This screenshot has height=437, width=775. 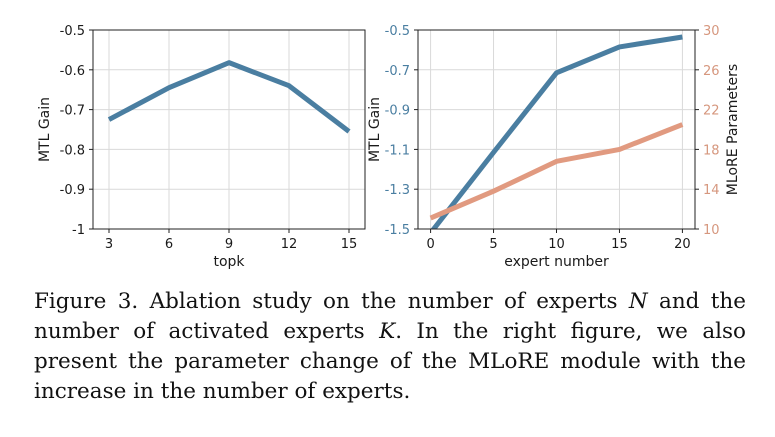 What do you see at coordinates (397, 71) in the screenshot?
I see `chart2-ytick-label-1: -0.7` at bounding box center [397, 71].